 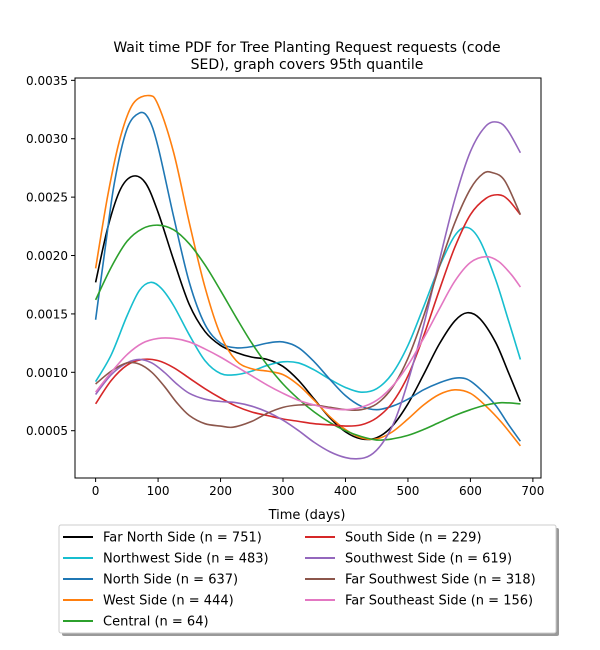 What do you see at coordinates (47, 139) in the screenshot?
I see `y-tick-label: 0.0030` at bounding box center [47, 139].